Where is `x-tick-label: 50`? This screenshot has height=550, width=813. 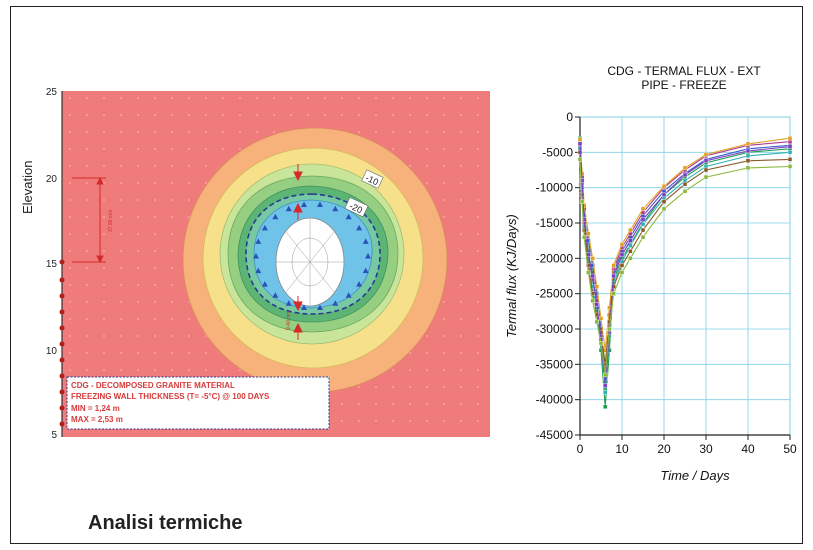
x-tick-label: 50 is located at coordinates (790, 449).